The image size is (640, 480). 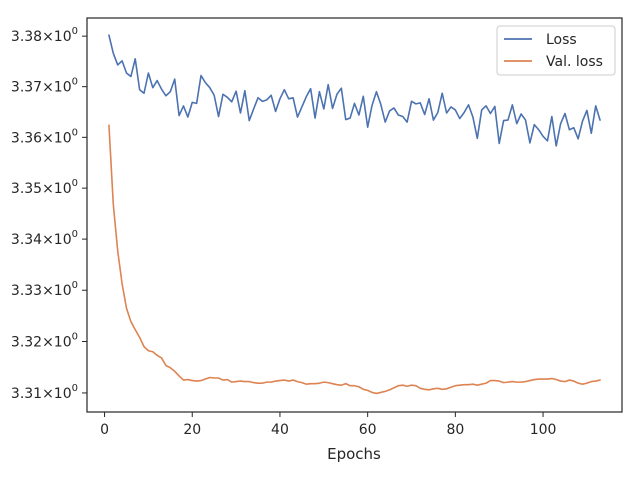 What do you see at coordinates (44, 136) in the screenshot?
I see `y-tick-label: 3.36×100` at bounding box center [44, 136].